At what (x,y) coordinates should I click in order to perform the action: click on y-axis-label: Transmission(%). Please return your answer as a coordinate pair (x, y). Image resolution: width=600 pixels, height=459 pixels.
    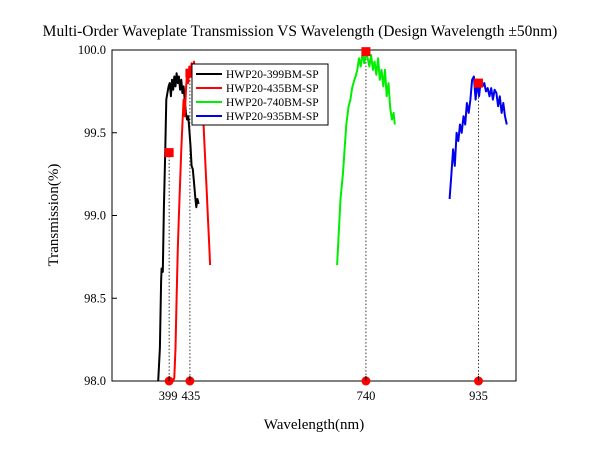
    Looking at the image, I should click on (54, 215).